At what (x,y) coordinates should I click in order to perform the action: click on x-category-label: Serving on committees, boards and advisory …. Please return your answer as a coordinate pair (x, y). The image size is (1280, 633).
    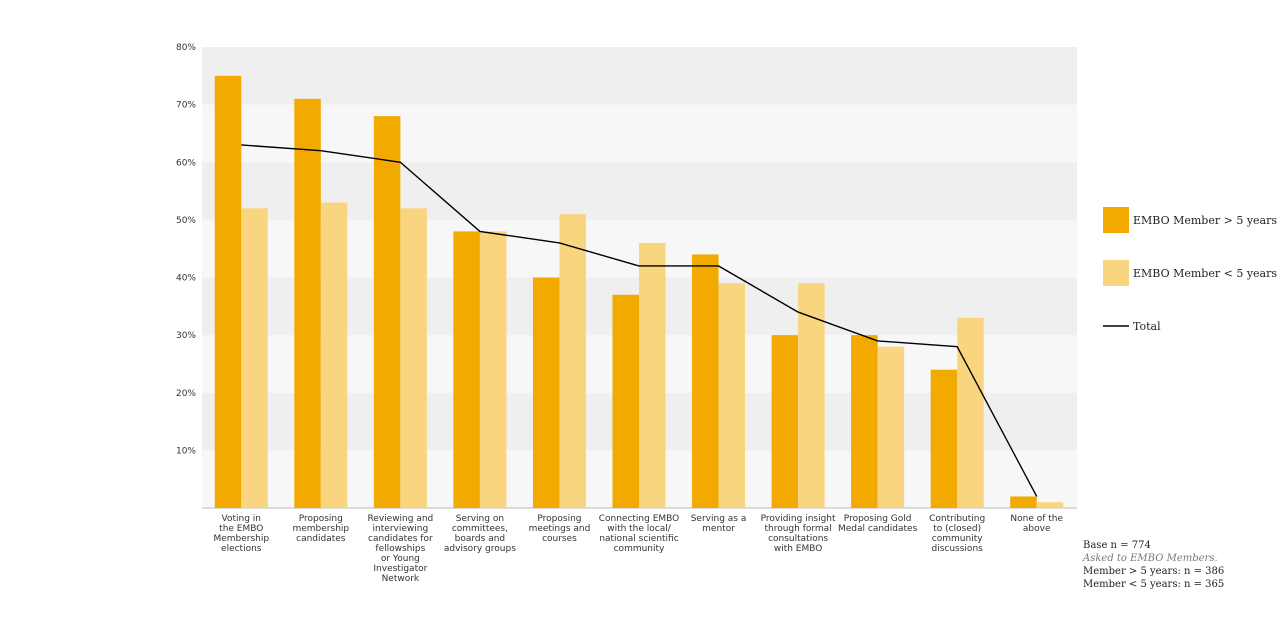
    Looking at the image, I should click on (480, 534).